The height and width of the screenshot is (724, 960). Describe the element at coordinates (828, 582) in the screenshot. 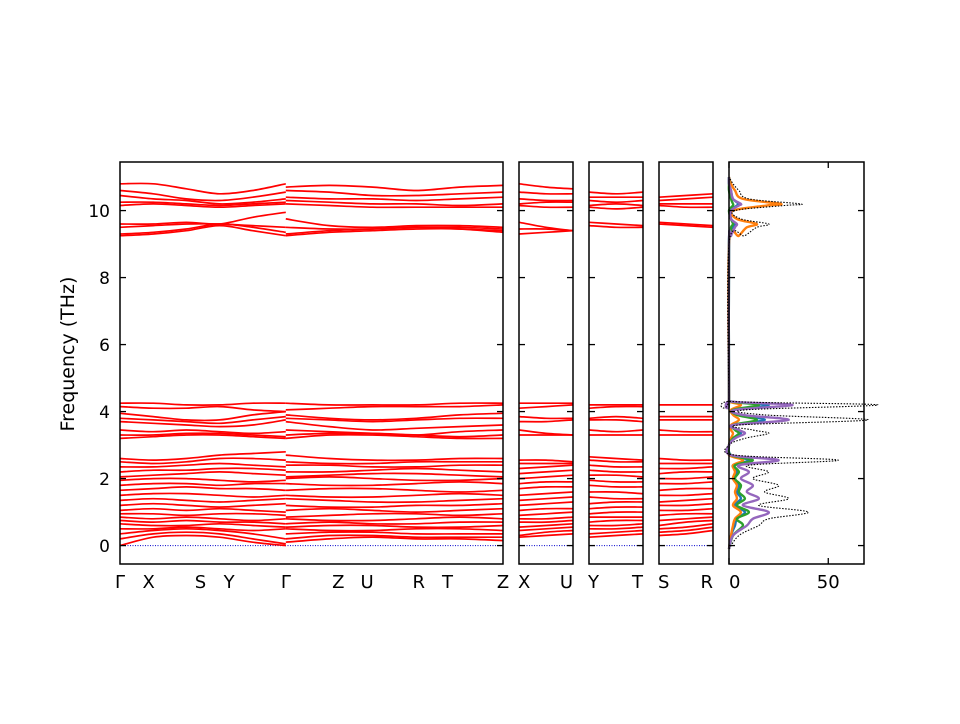

I see `dos-x-tick-label: 50` at that location.